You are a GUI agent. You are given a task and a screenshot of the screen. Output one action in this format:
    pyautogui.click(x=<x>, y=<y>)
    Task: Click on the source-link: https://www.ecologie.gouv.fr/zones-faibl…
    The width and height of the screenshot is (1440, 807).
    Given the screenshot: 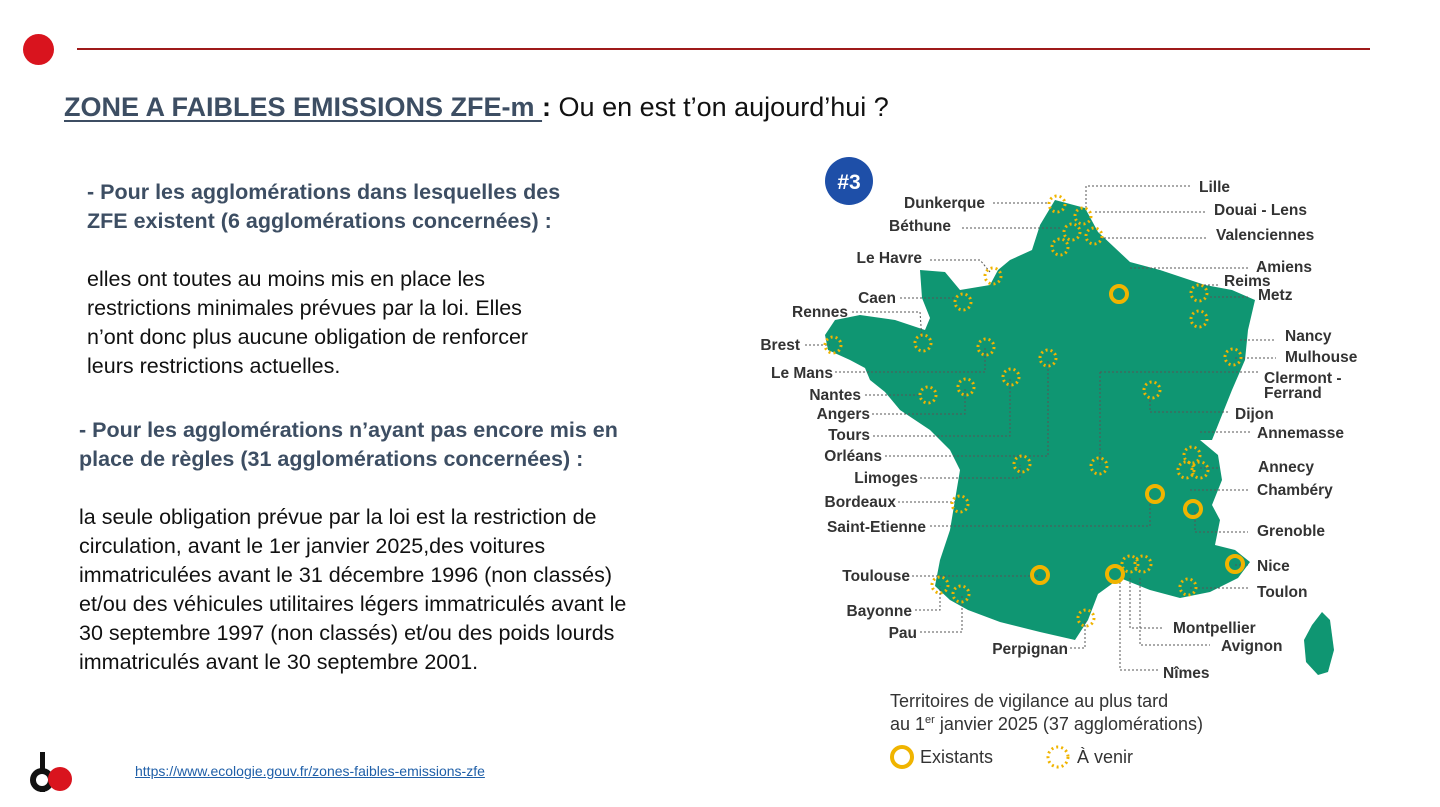 What is the action you would take?
    pyautogui.click(x=310, y=771)
    